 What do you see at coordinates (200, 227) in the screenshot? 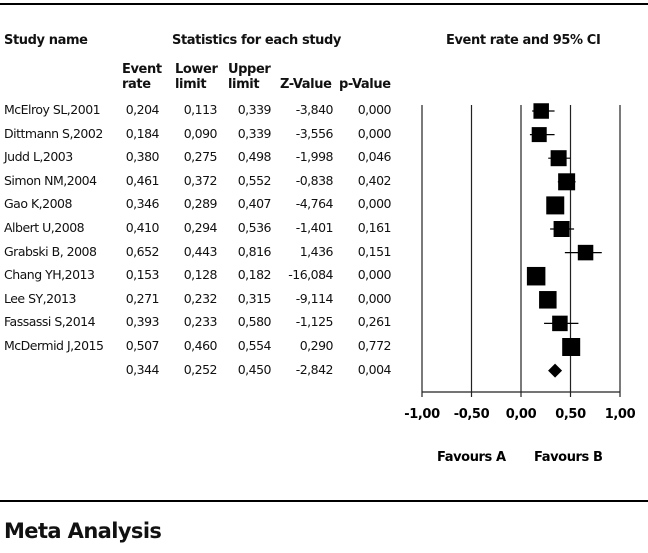
I see `lower-limit: 0,294` at bounding box center [200, 227].